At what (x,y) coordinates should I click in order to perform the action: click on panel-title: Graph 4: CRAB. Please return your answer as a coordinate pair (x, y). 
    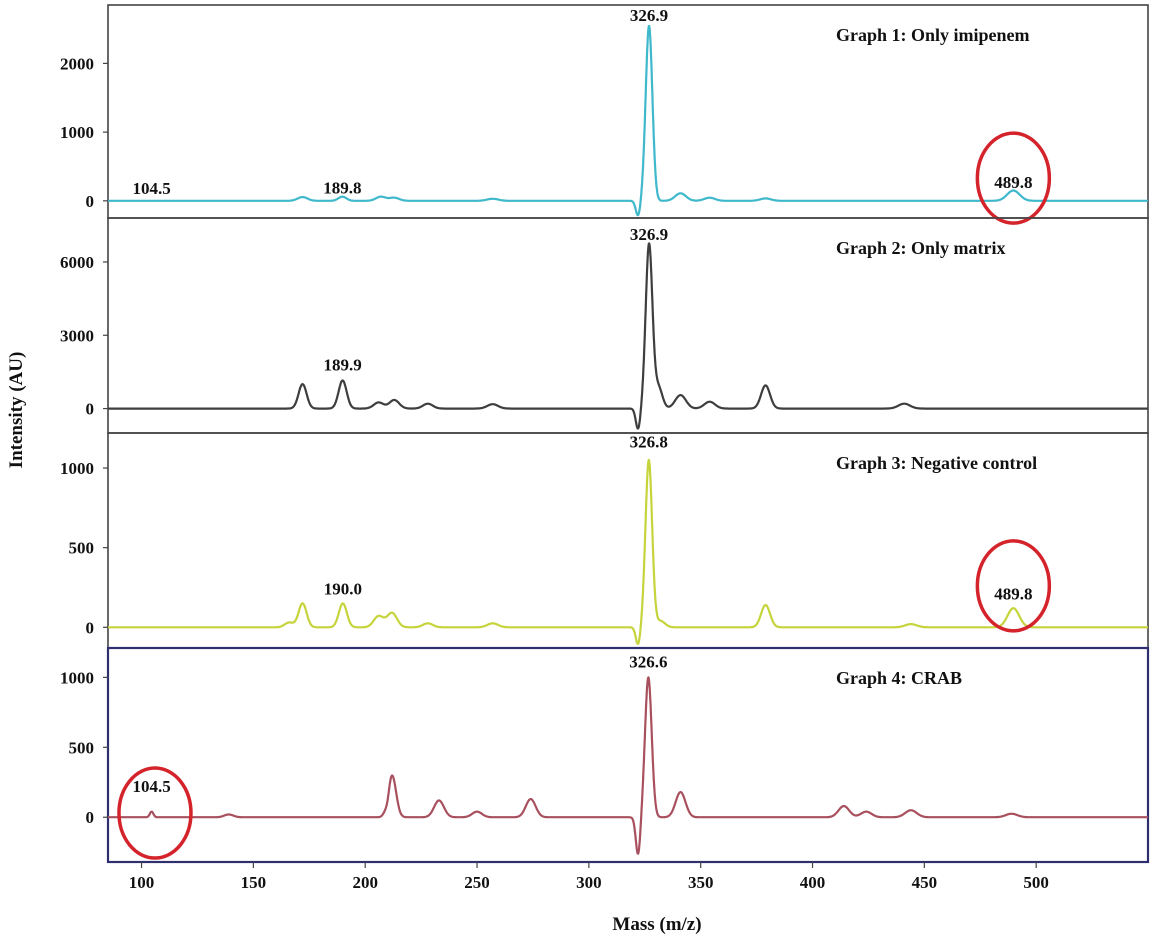
    Looking at the image, I should click on (899, 678).